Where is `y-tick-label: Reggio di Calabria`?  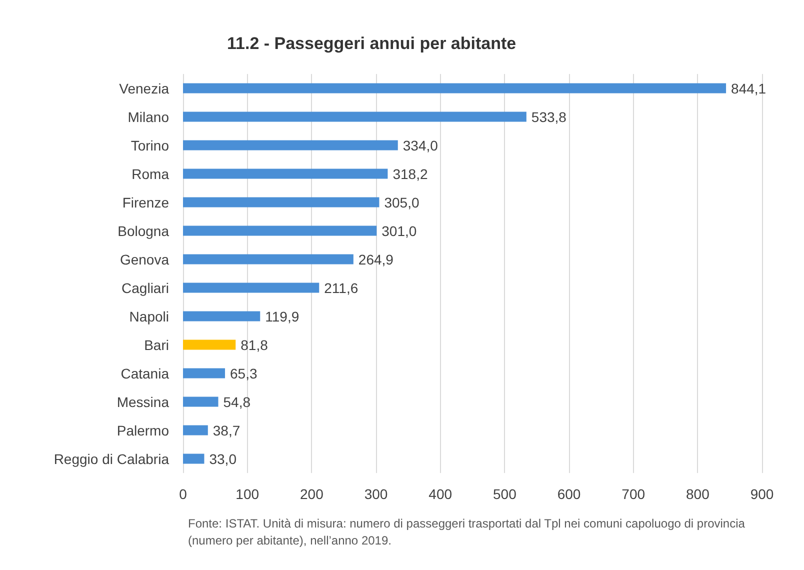
y-tick-label: Reggio di Calabria is located at coordinates (112, 458).